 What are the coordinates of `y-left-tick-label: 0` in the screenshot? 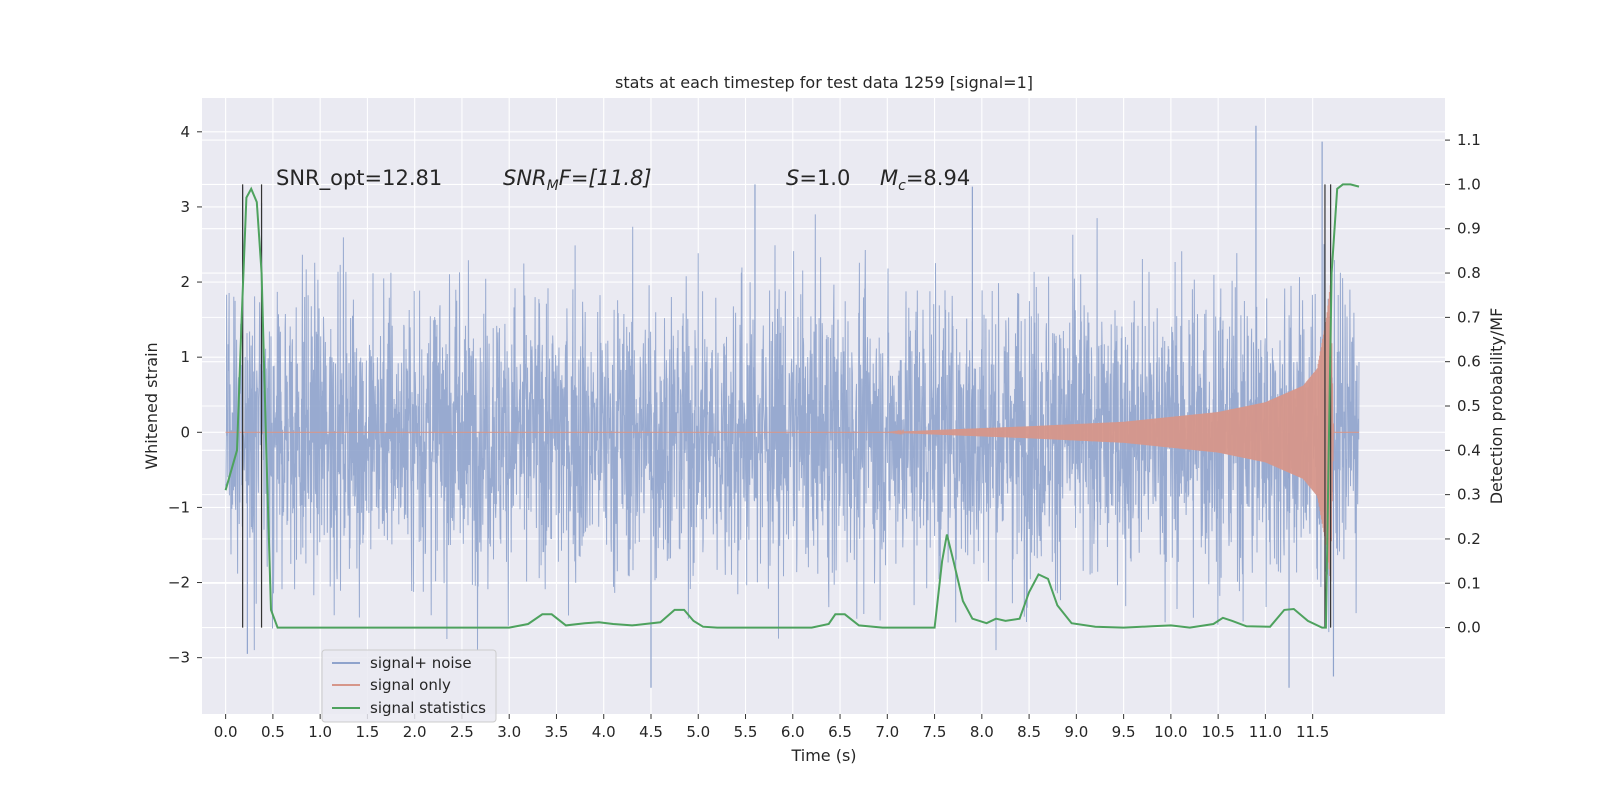 It's located at (185, 432).